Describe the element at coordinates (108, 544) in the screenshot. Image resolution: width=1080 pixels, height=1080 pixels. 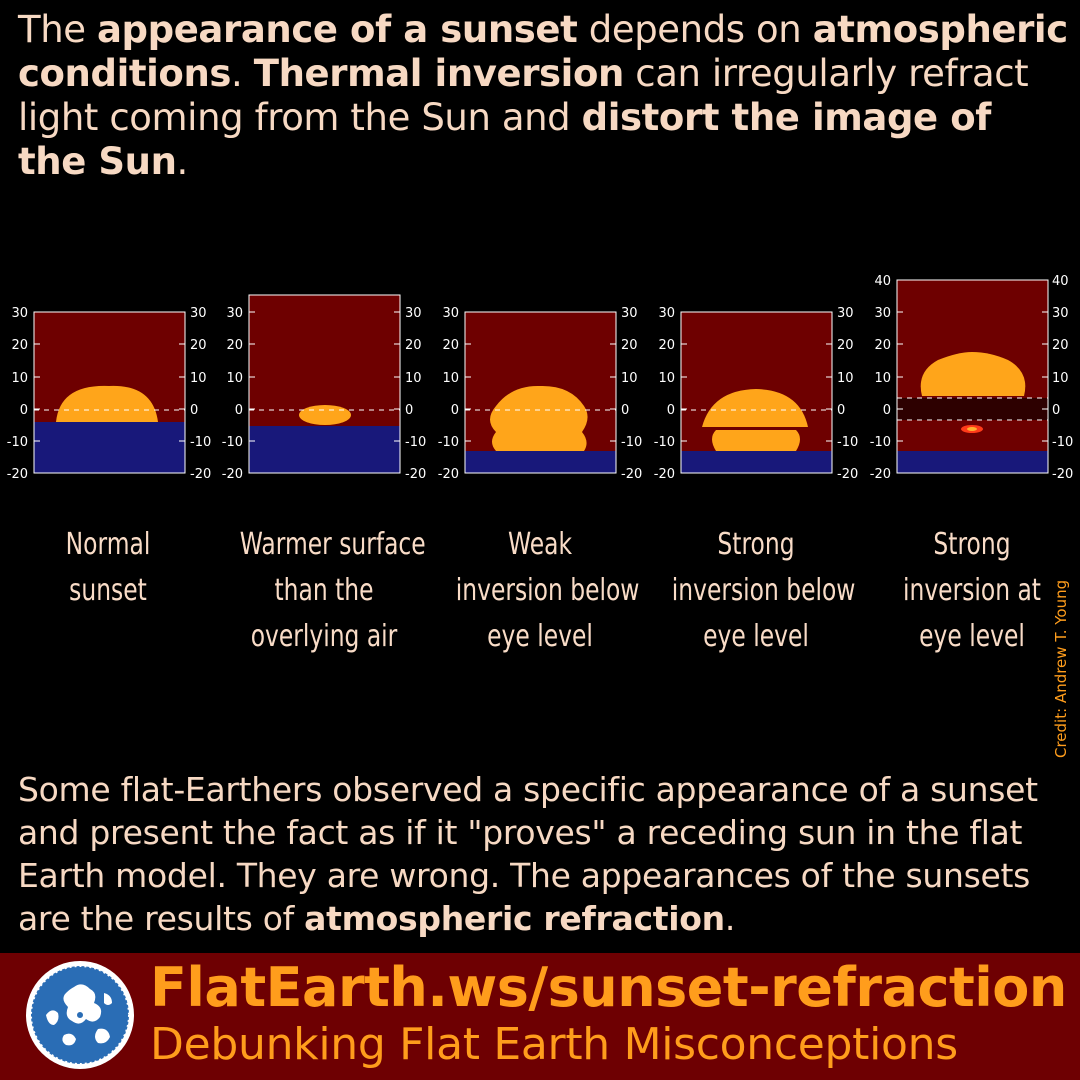
I see `caption-line: Normal` at that location.